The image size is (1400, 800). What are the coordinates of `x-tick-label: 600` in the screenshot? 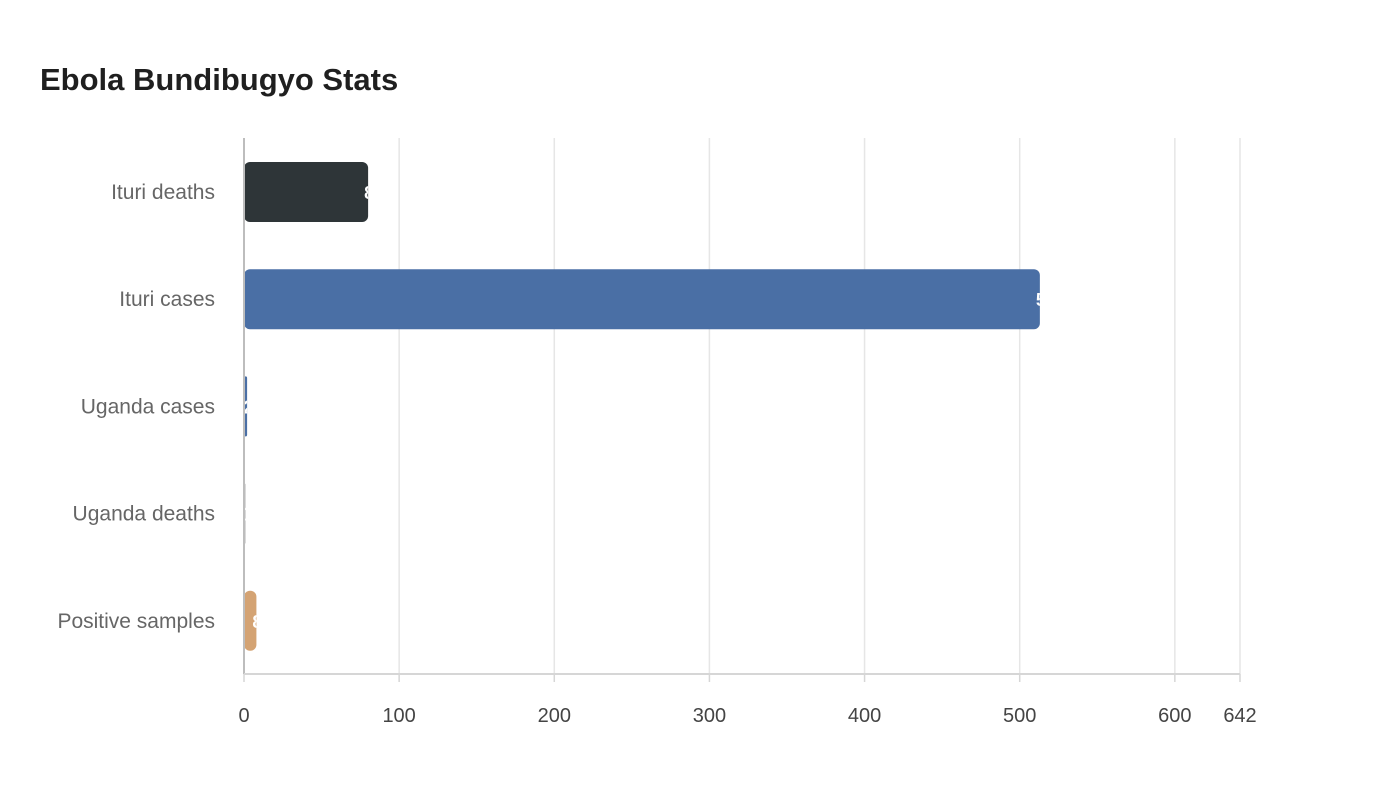 It's located at (1174, 716).